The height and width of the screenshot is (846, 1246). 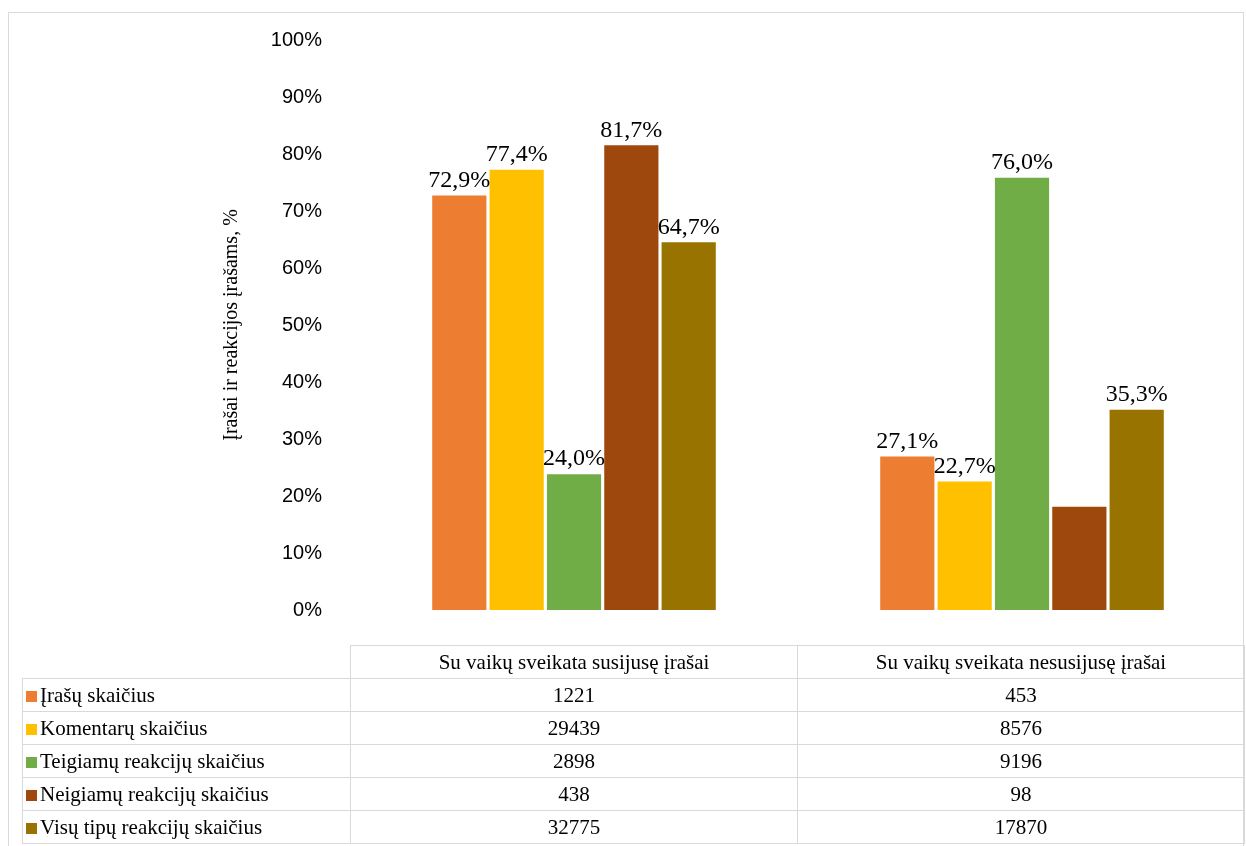 What do you see at coordinates (302, 437) in the screenshot?
I see `y-tick-label: 30%` at bounding box center [302, 437].